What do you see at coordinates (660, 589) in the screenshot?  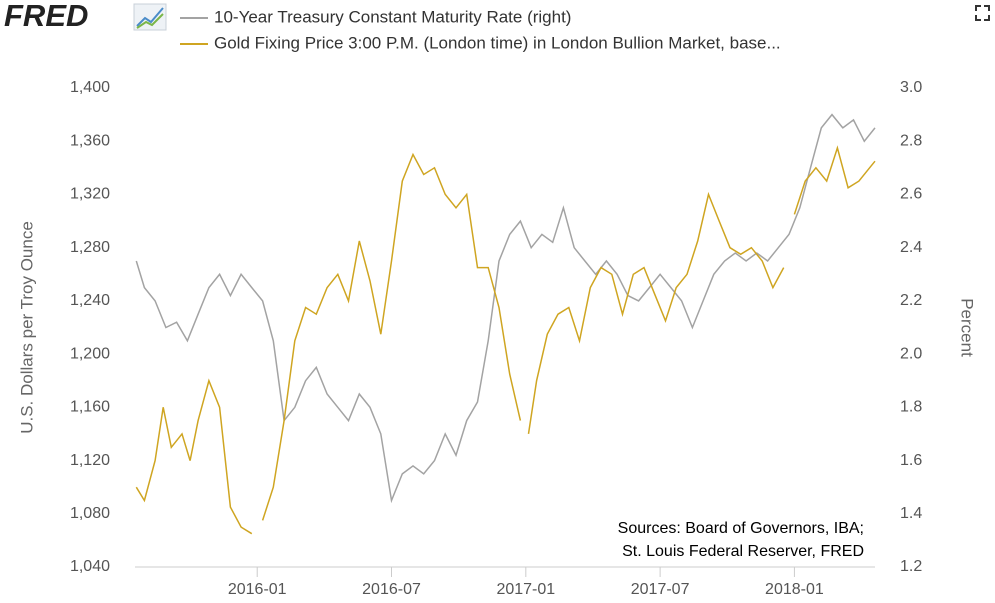 I see `x-tick-label: 2017-07` at bounding box center [660, 589].